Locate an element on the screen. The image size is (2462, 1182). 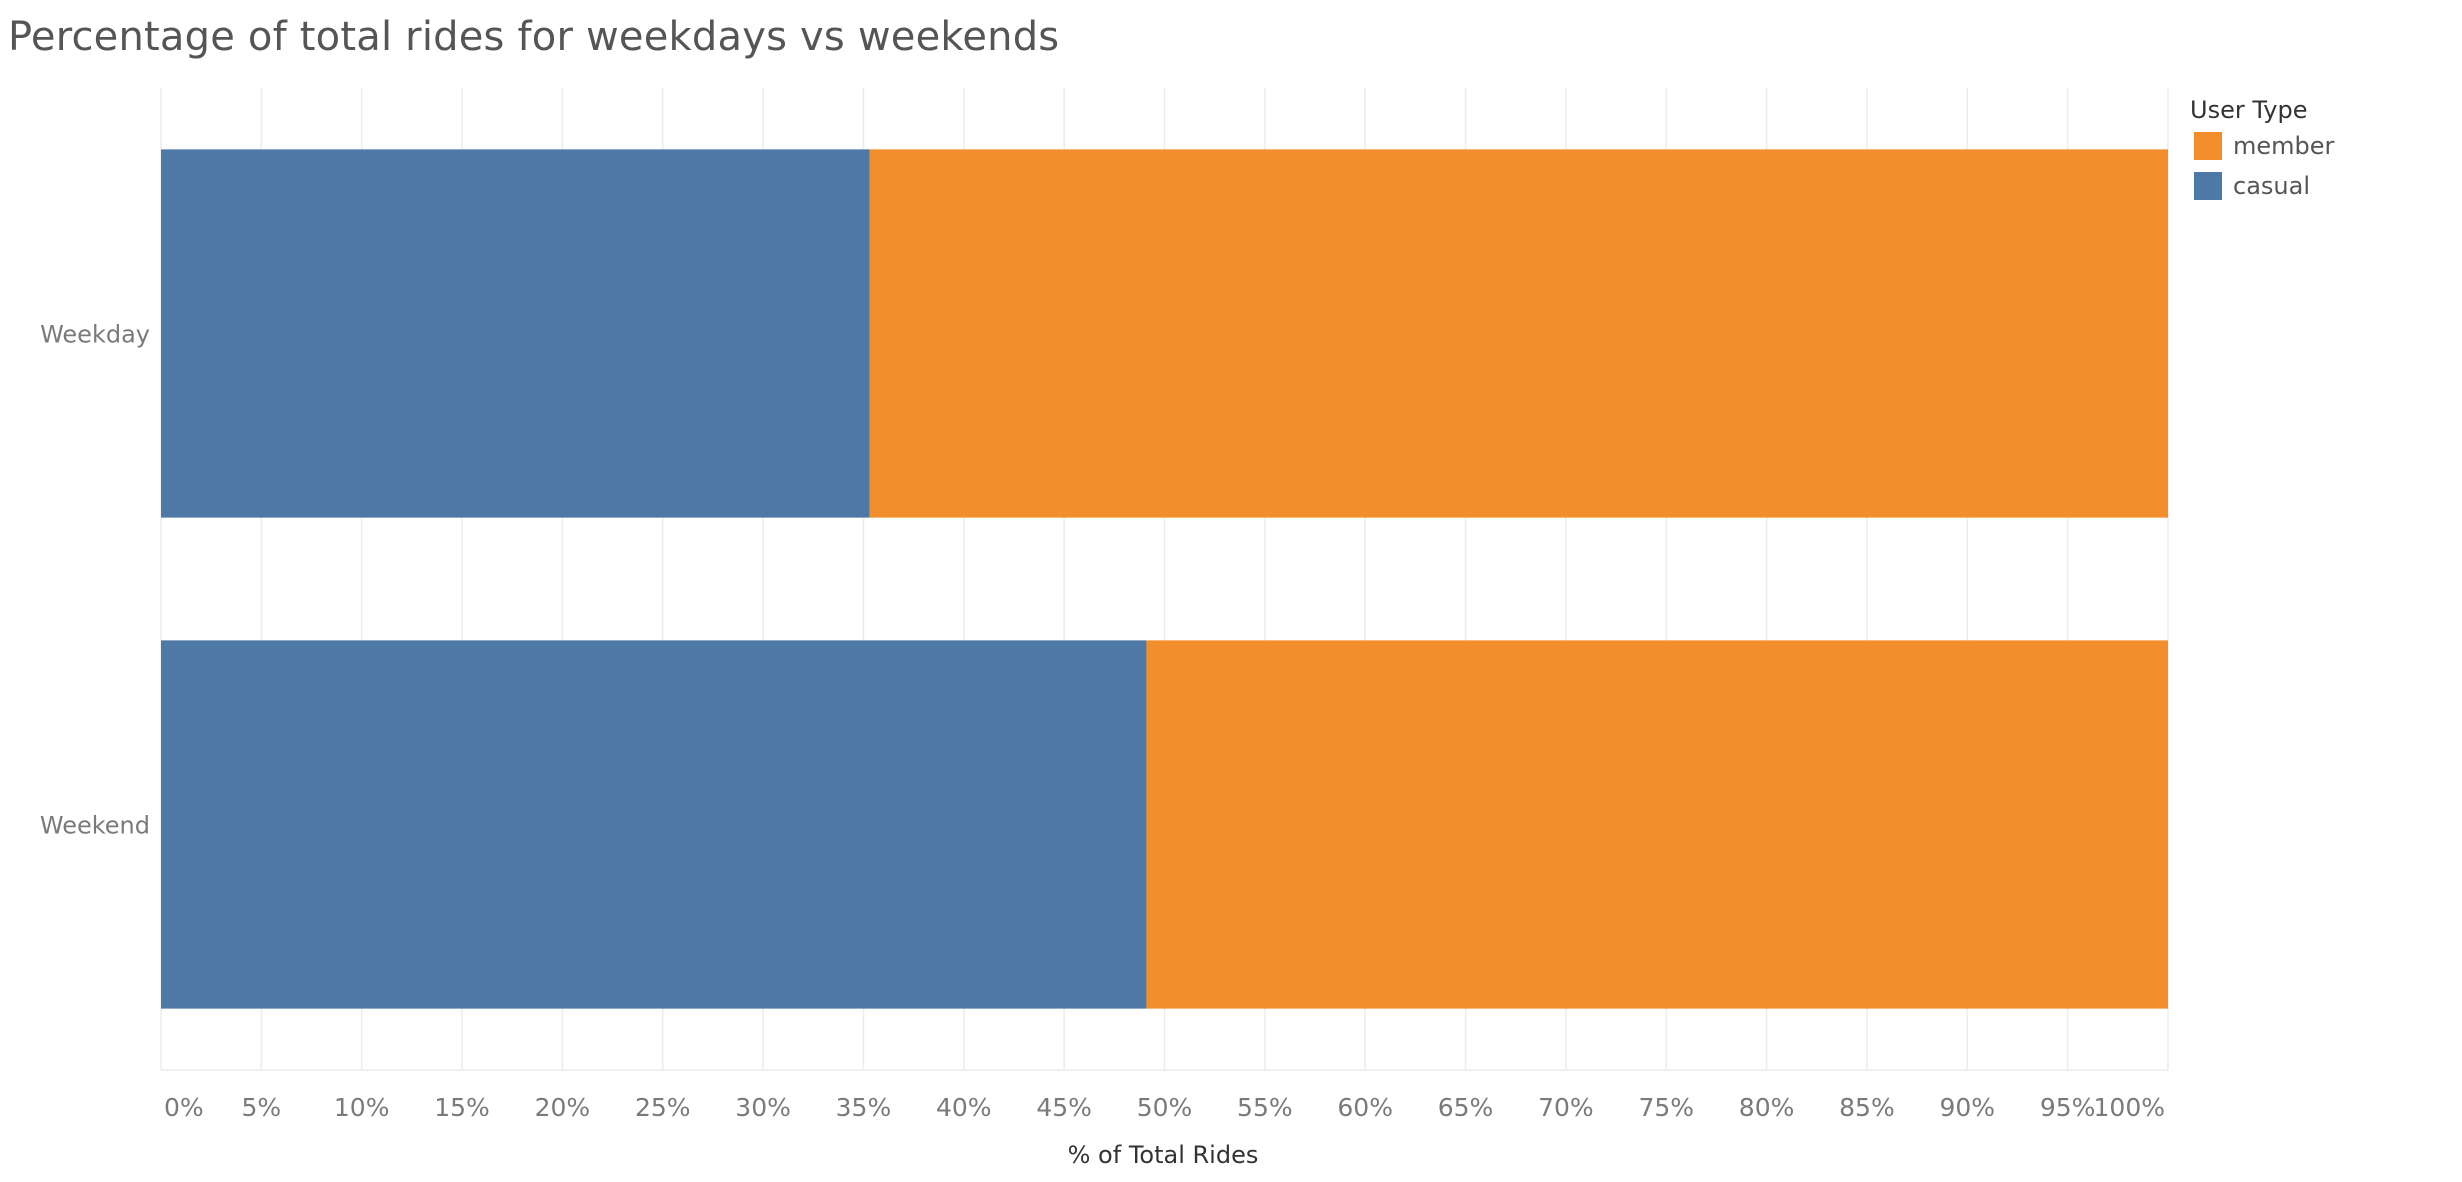
x-tick-label: 70% is located at coordinates (1566, 1107).